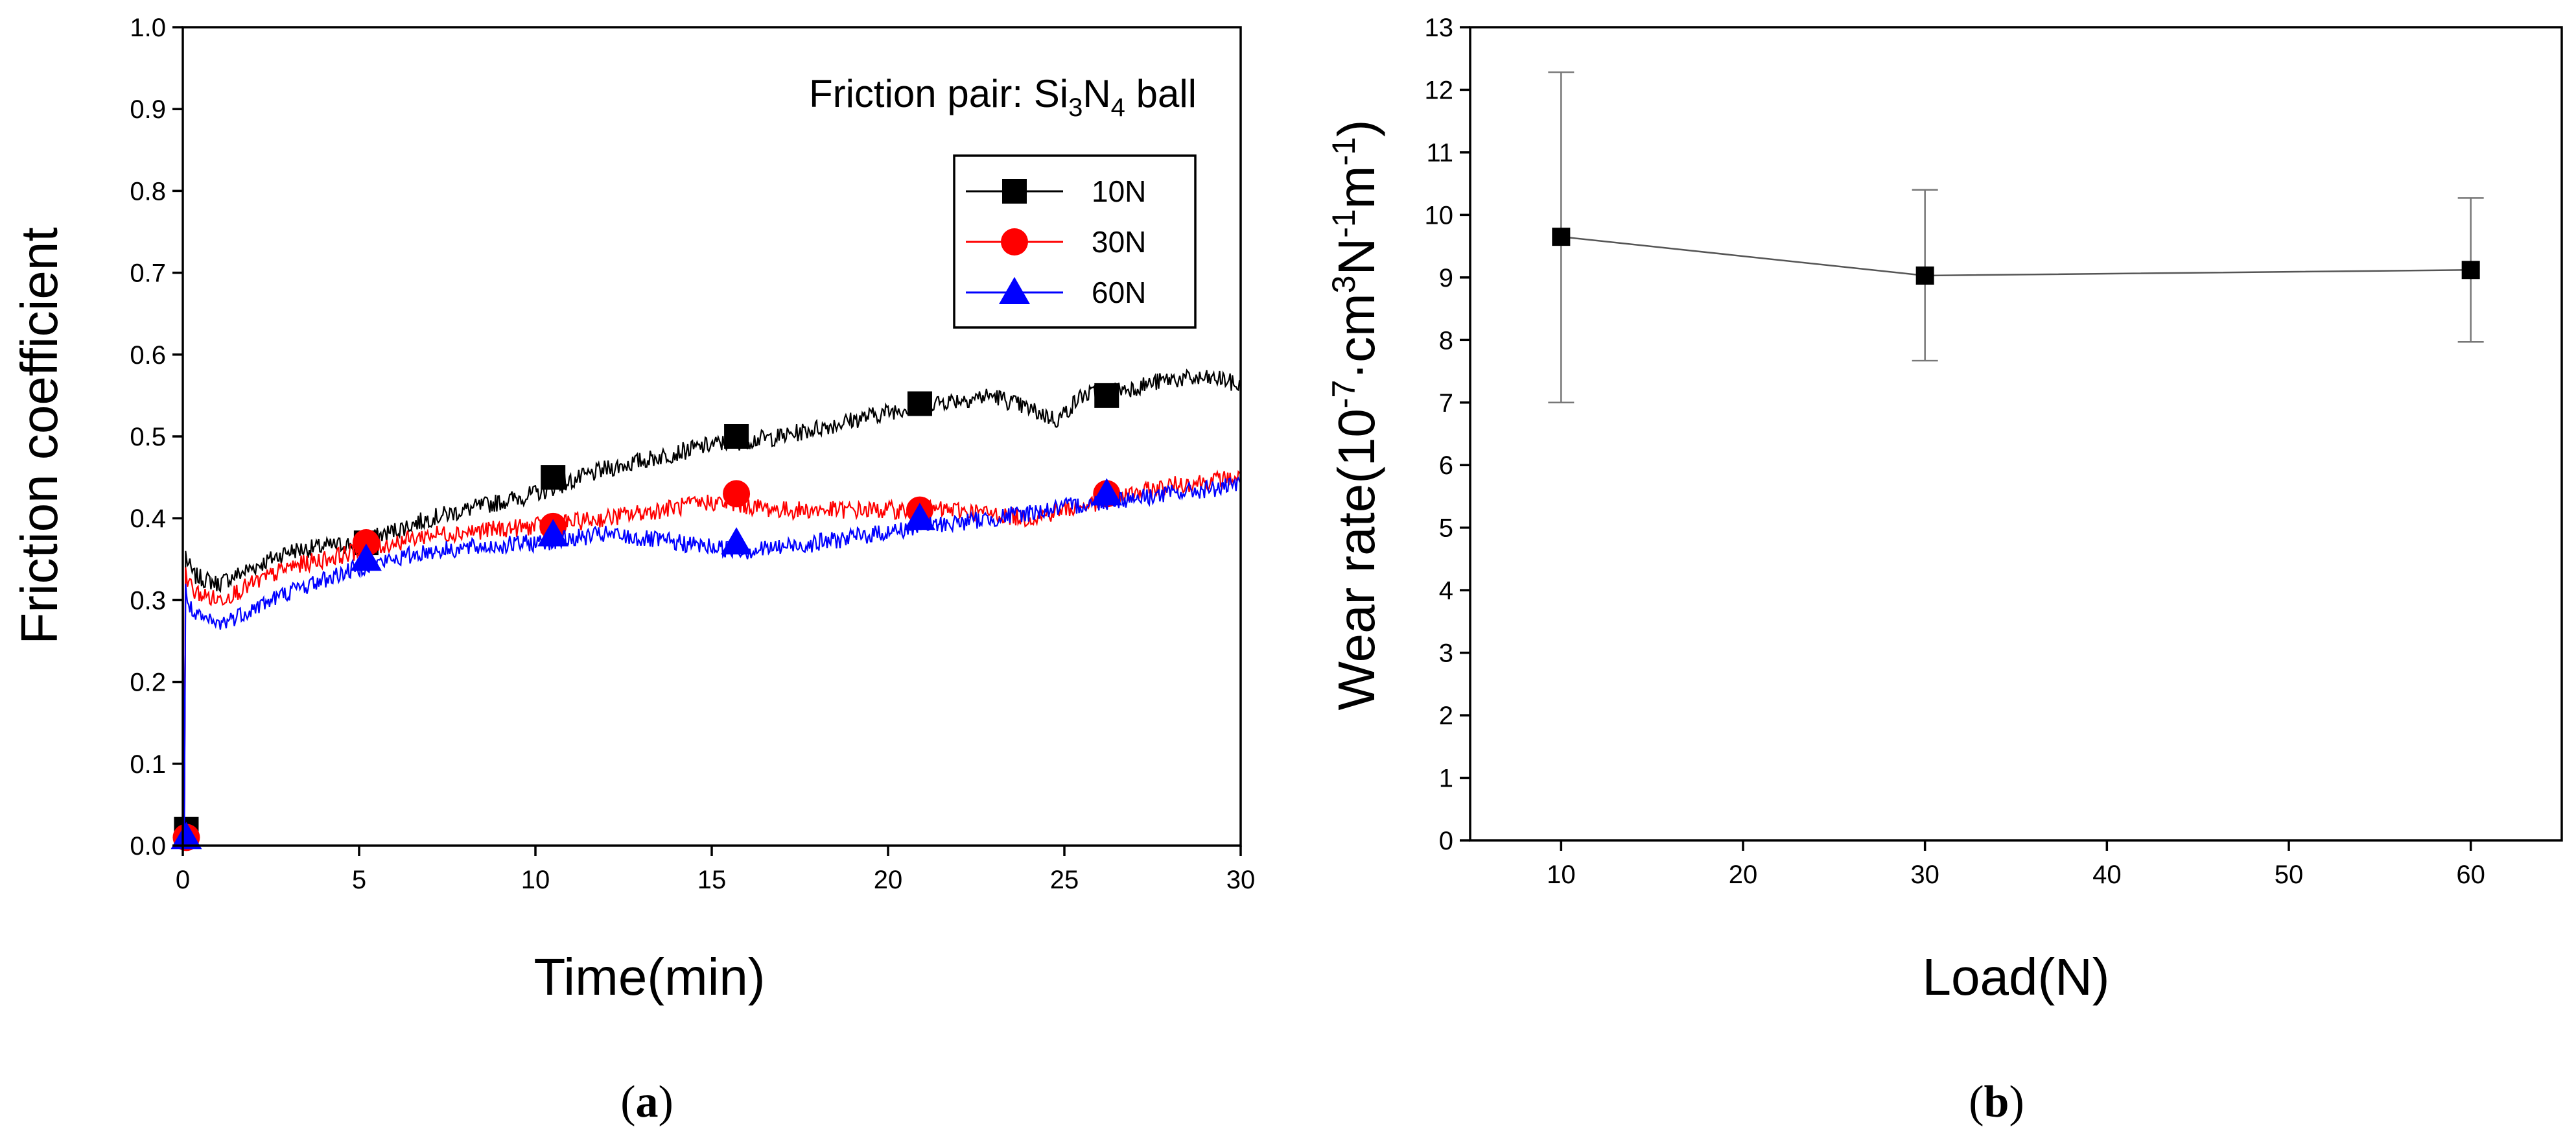  What do you see at coordinates (1446, 465) in the screenshot?
I see `y-tick-label: 6` at bounding box center [1446, 465].